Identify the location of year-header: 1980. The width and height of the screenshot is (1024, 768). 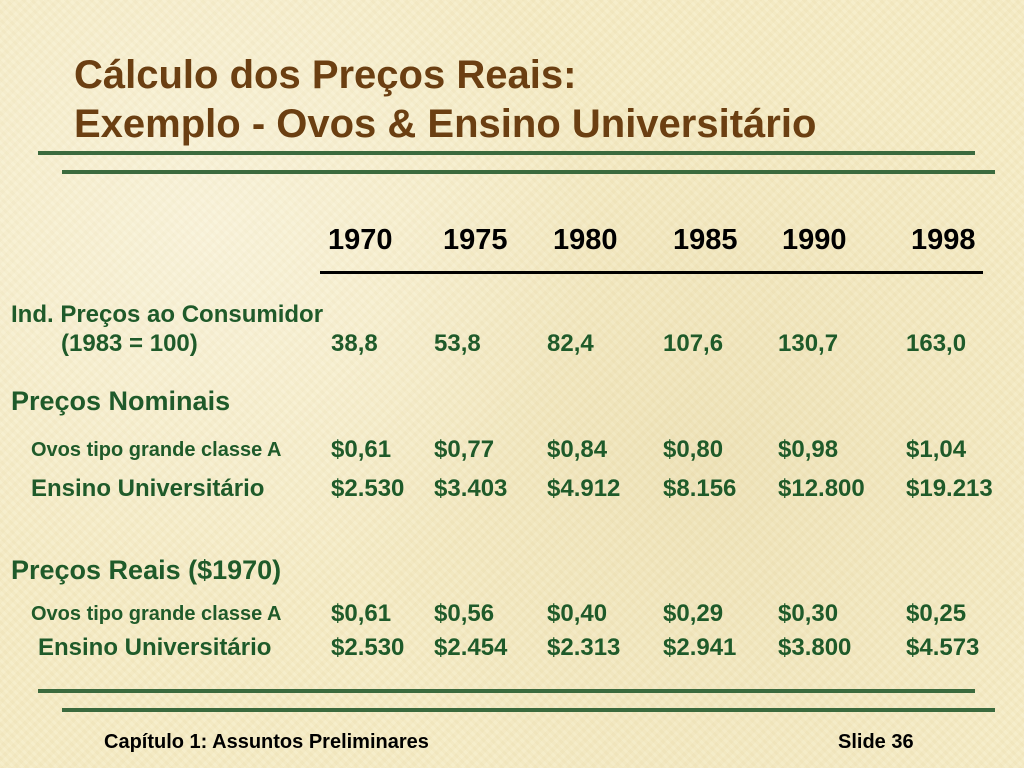
(585, 240).